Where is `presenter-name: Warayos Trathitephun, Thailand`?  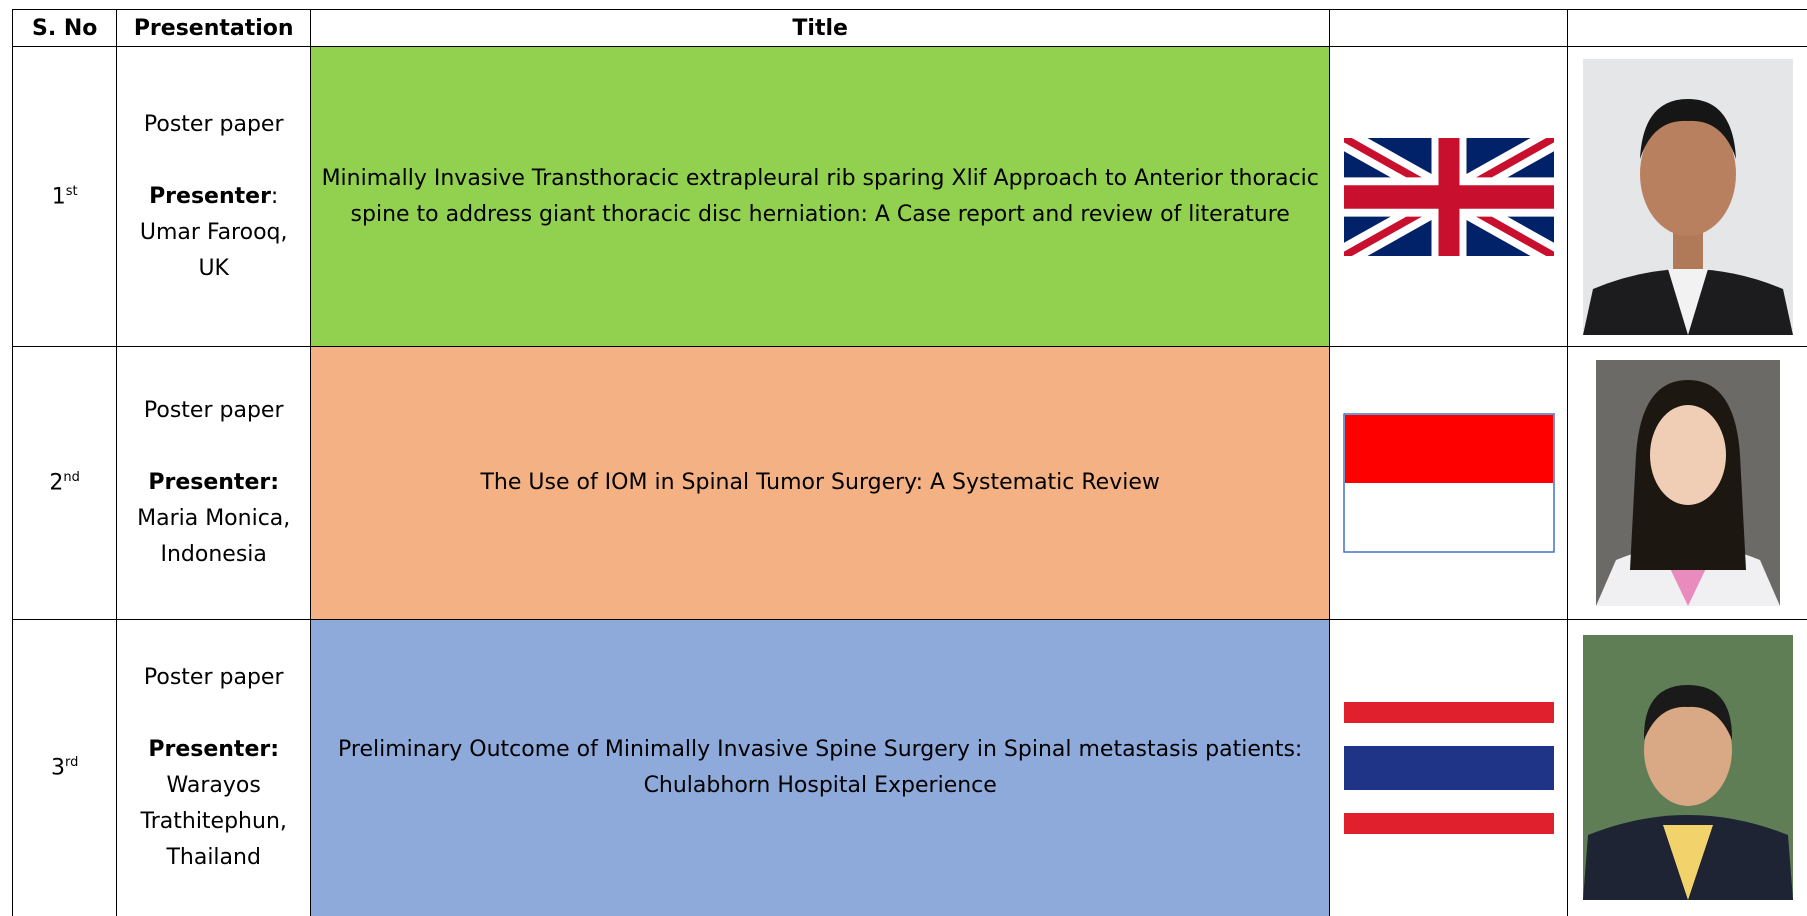
presenter-name: Warayos Trathitephun, Thailand is located at coordinates (213, 822).